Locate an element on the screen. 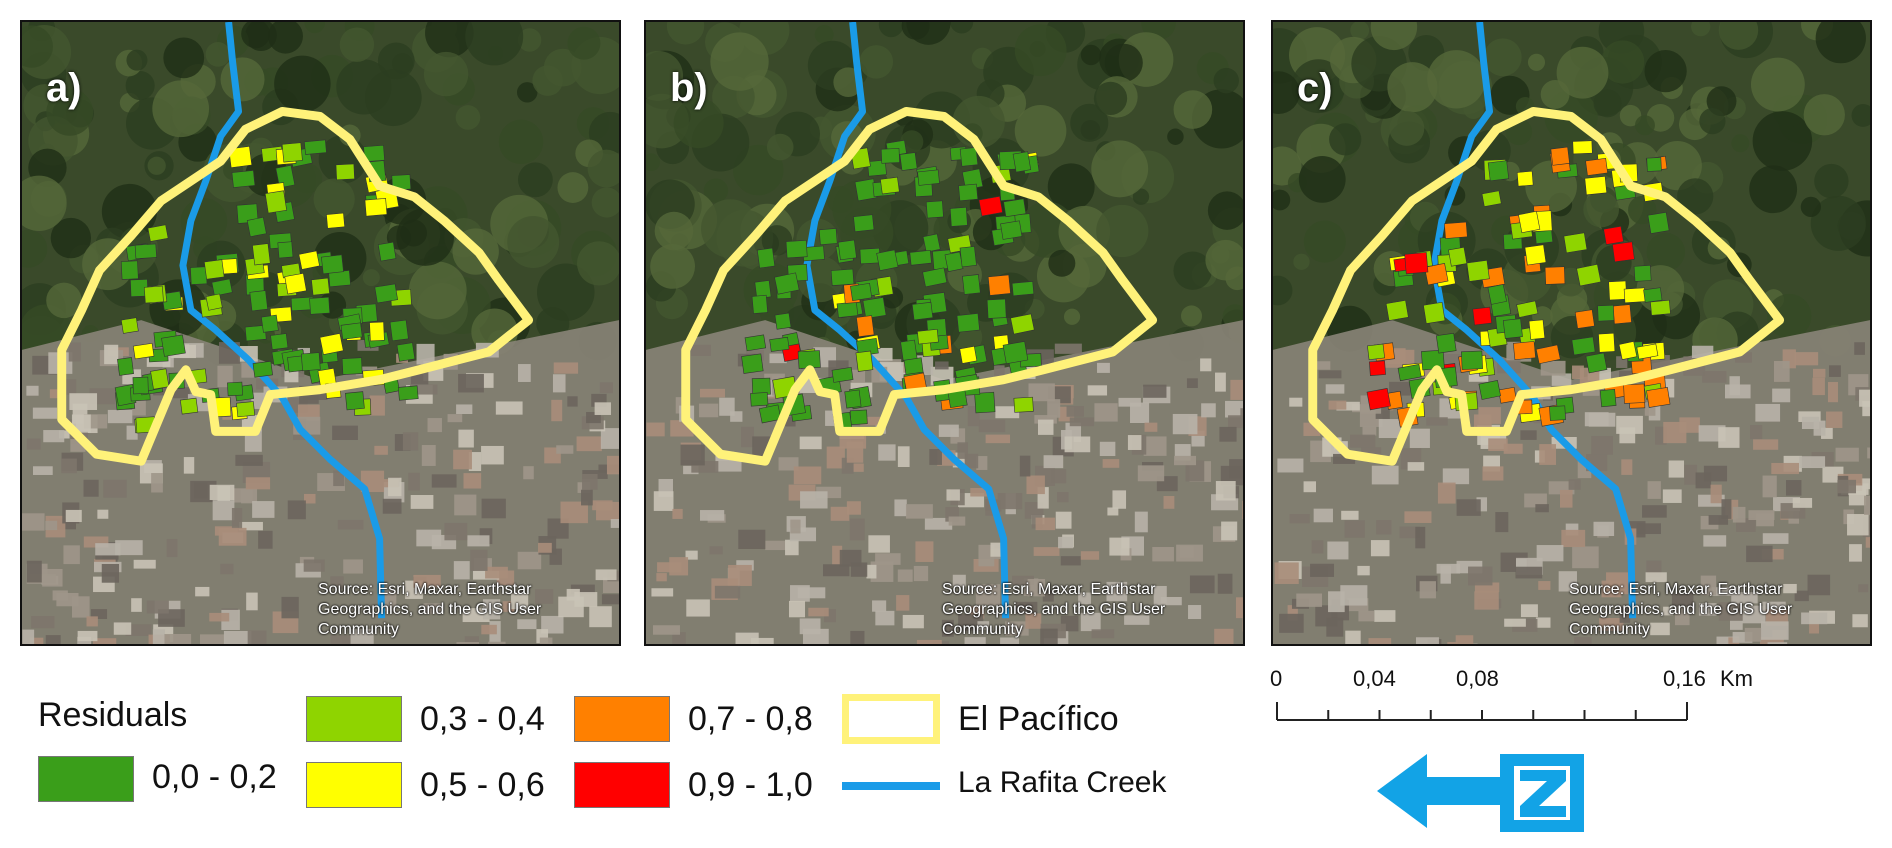 This screenshot has width=1892, height=848. legend-label-7-8: 0,7 - 0,8 is located at coordinates (750, 719).